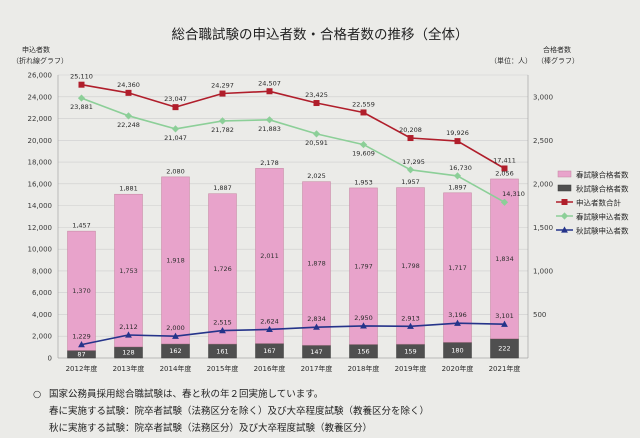  What do you see at coordinates (40, 228) in the screenshot?
I see `left-axis-tick-label: 12,000` at bounding box center [40, 228].